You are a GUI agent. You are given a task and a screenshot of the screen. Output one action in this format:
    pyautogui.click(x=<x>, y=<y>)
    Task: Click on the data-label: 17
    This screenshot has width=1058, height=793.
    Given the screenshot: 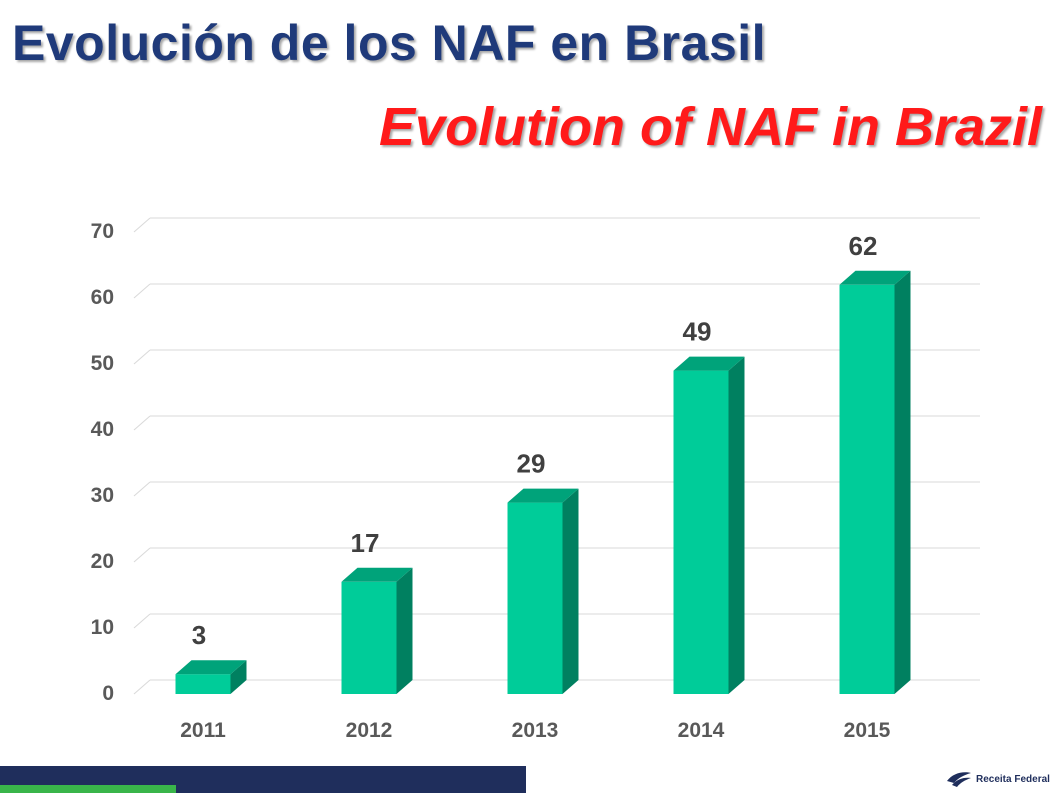 What is the action you would take?
    pyautogui.click(x=365, y=543)
    